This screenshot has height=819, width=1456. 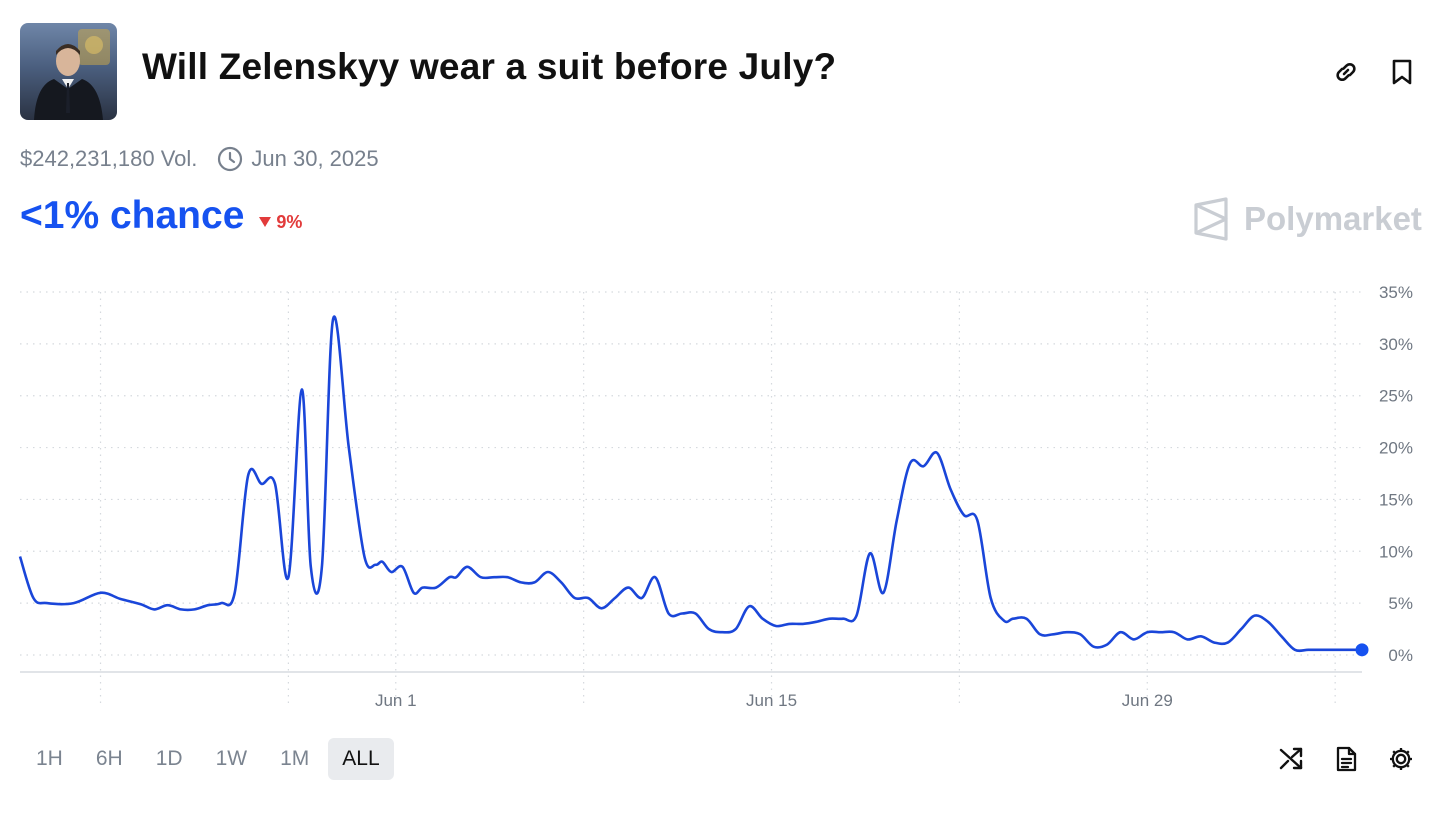 What do you see at coordinates (1362, 650) in the screenshot?
I see `current-value-point` at bounding box center [1362, 650].